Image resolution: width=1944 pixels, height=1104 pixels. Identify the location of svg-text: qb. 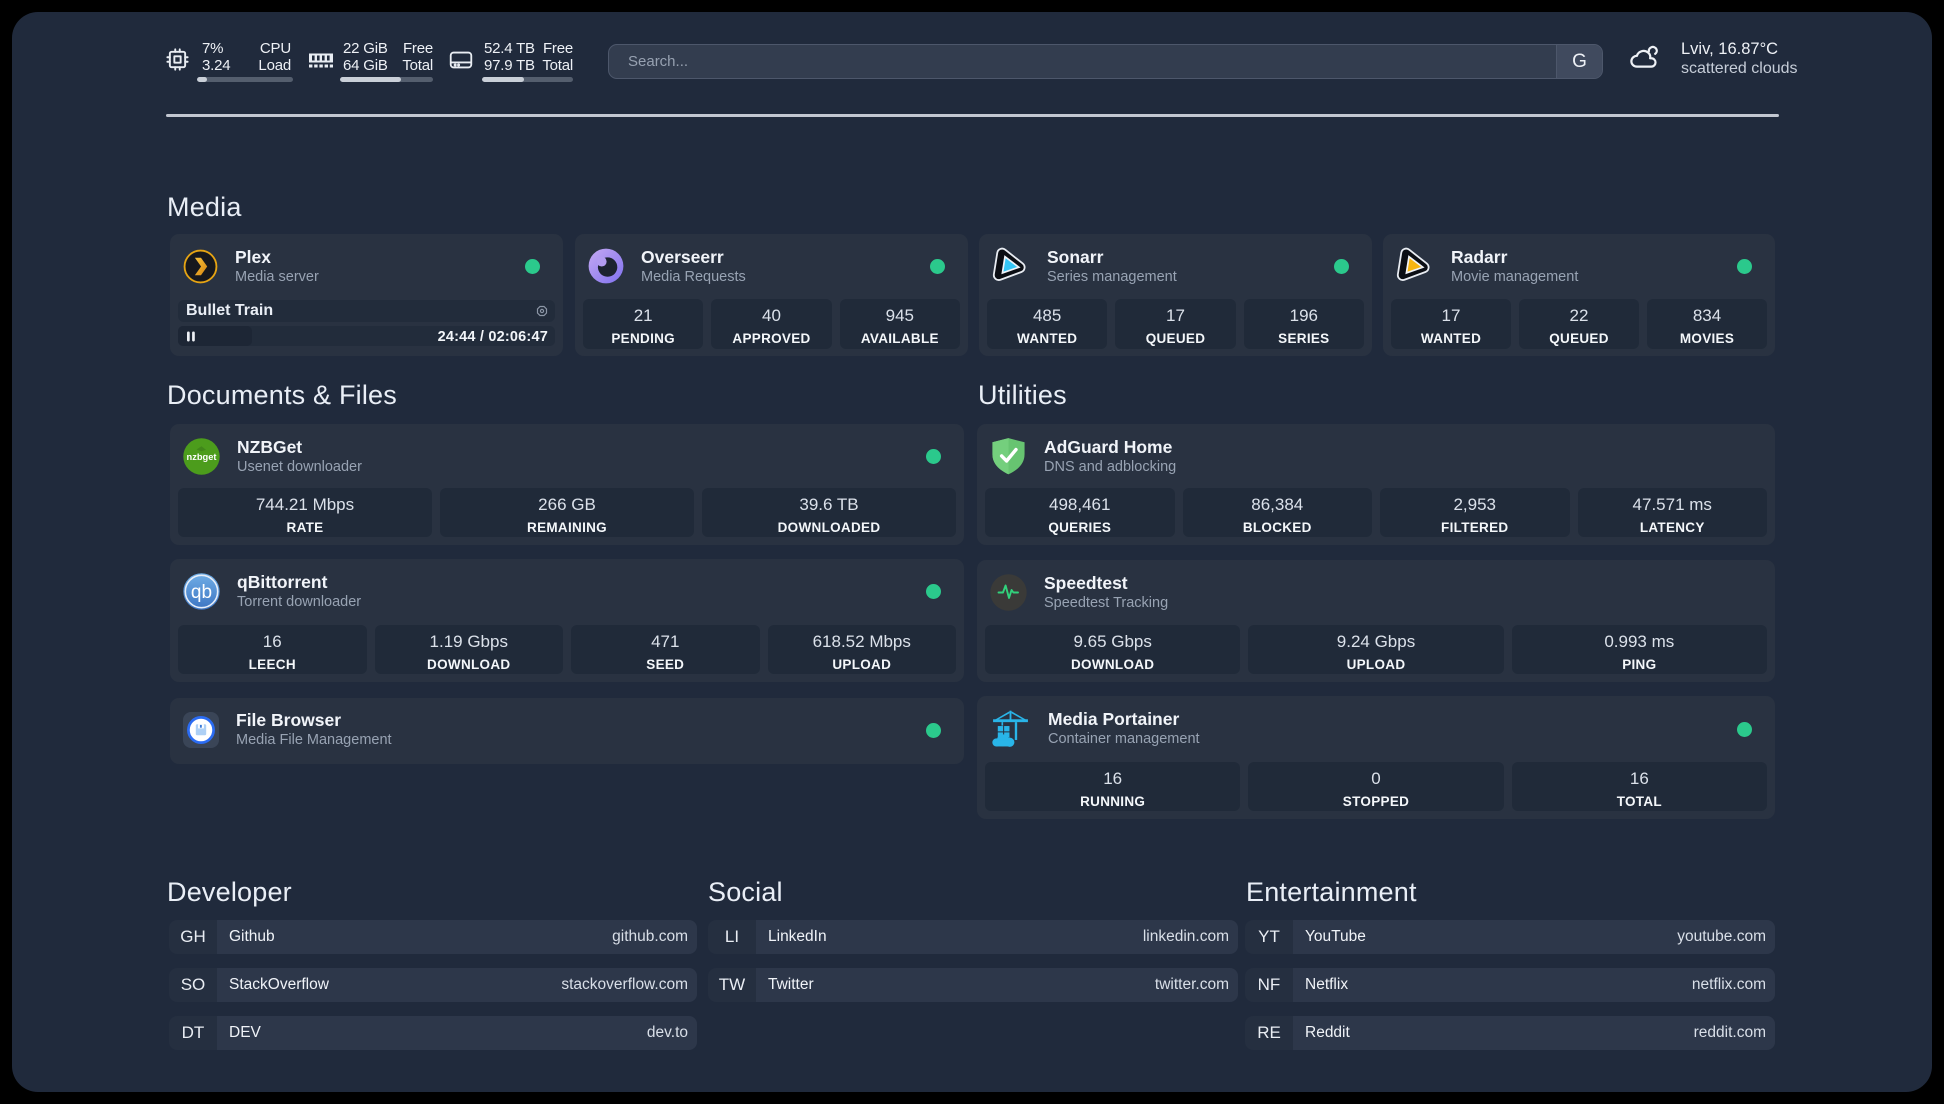
(201, 592).